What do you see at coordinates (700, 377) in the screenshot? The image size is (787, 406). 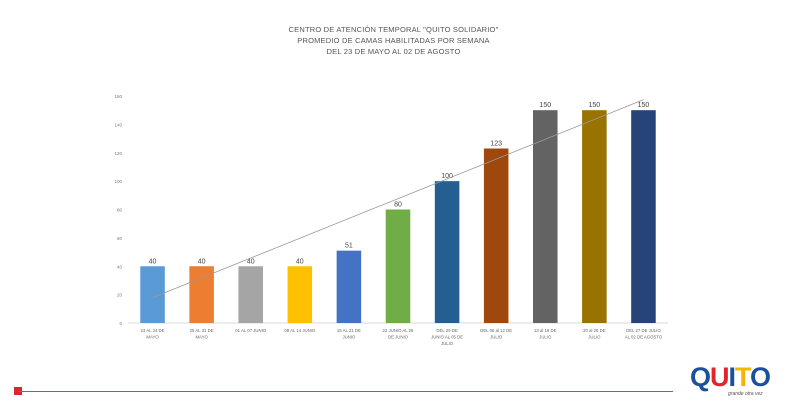 I see `logo-letter-q: Q` at bounding box center [700, 377].